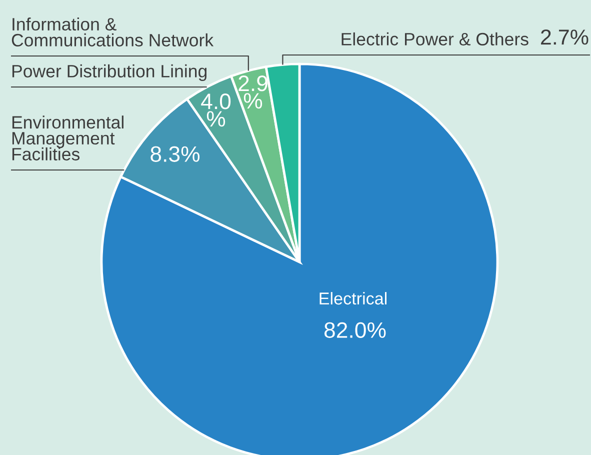  I want to click on slice-label: Environmental Management Facilities, so click(68, 138).